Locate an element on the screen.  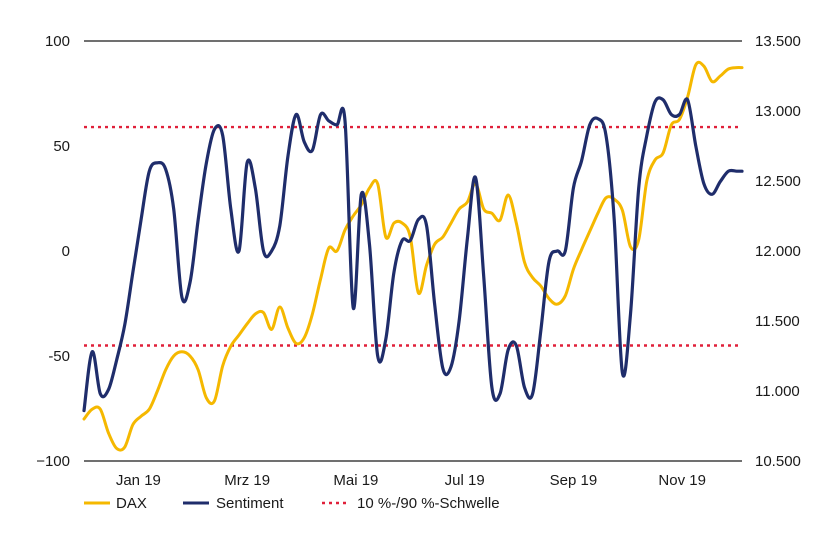
y-right-tick-label: 11.000 is located at coordinates (777, 391).